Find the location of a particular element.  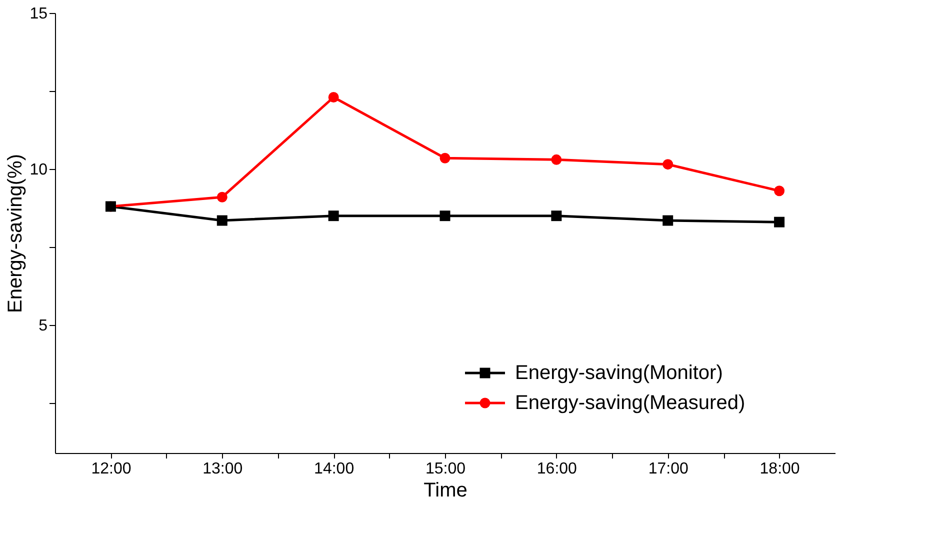

x-tick-label: 17:00 is located at coordinates (668, 469).